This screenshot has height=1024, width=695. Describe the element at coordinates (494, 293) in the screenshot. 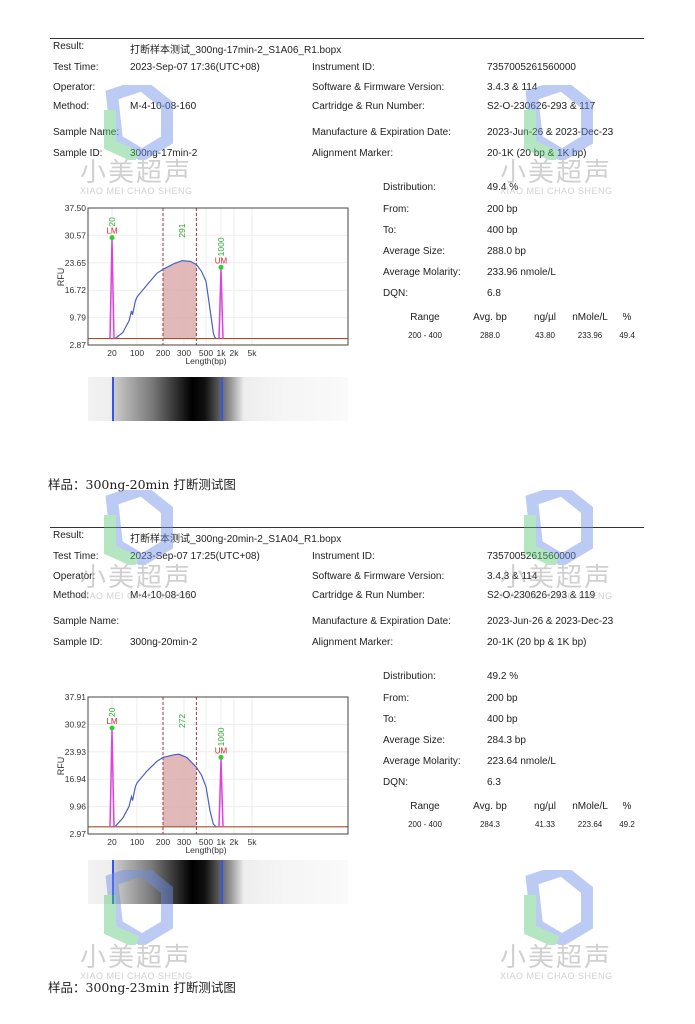

I see `dqn-value: 6.8` at that location.